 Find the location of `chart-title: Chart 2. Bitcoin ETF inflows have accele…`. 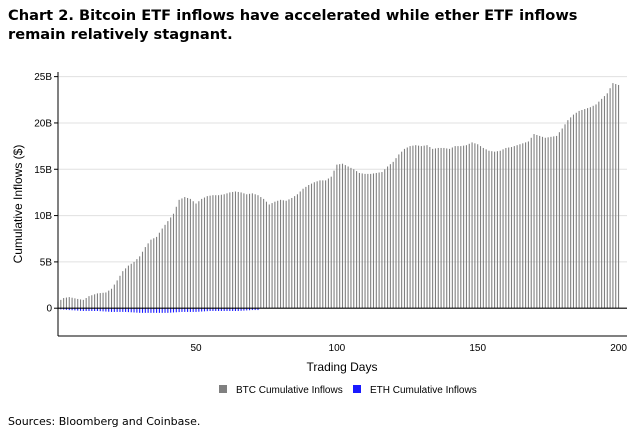

chart-title: Chart 2. Bitcoin ETF inflows have accele… is located at coordinates (320, 25).